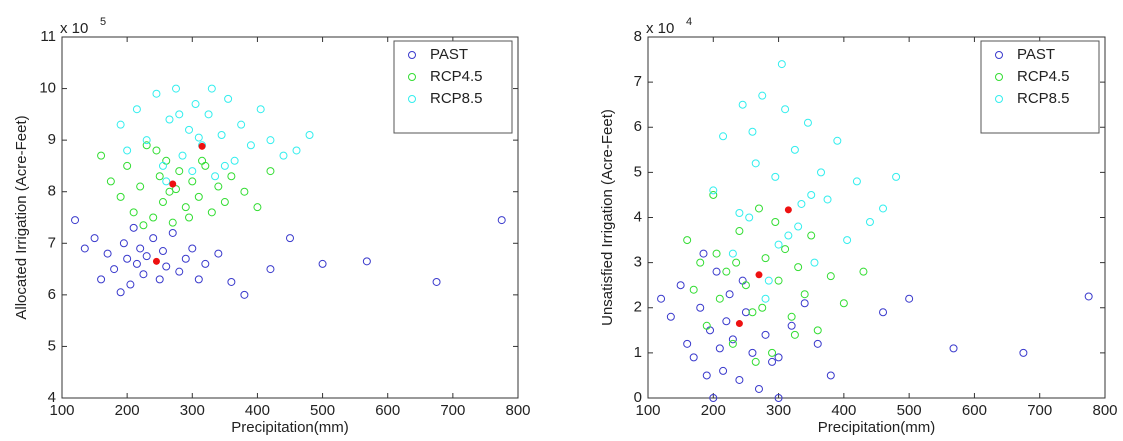 This screenshot has width=1123, height=441. What do you see at coordinates (638, 307) in the screenshot?
I see `y-tick-label: 2` at bounding box center [638, 307].